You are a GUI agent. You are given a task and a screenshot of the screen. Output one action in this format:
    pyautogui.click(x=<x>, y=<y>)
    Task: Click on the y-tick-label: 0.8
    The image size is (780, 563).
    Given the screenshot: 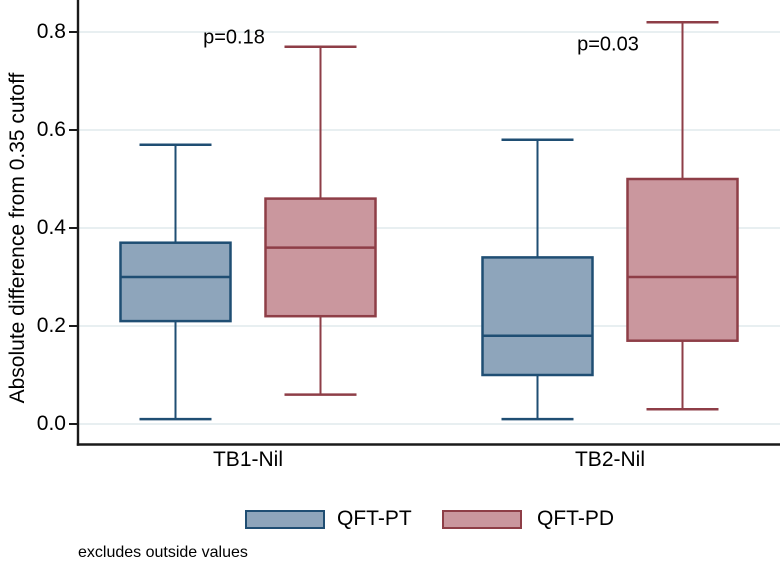 What is the action you would take?
    pyautogui.click(x=51, y=31)
    